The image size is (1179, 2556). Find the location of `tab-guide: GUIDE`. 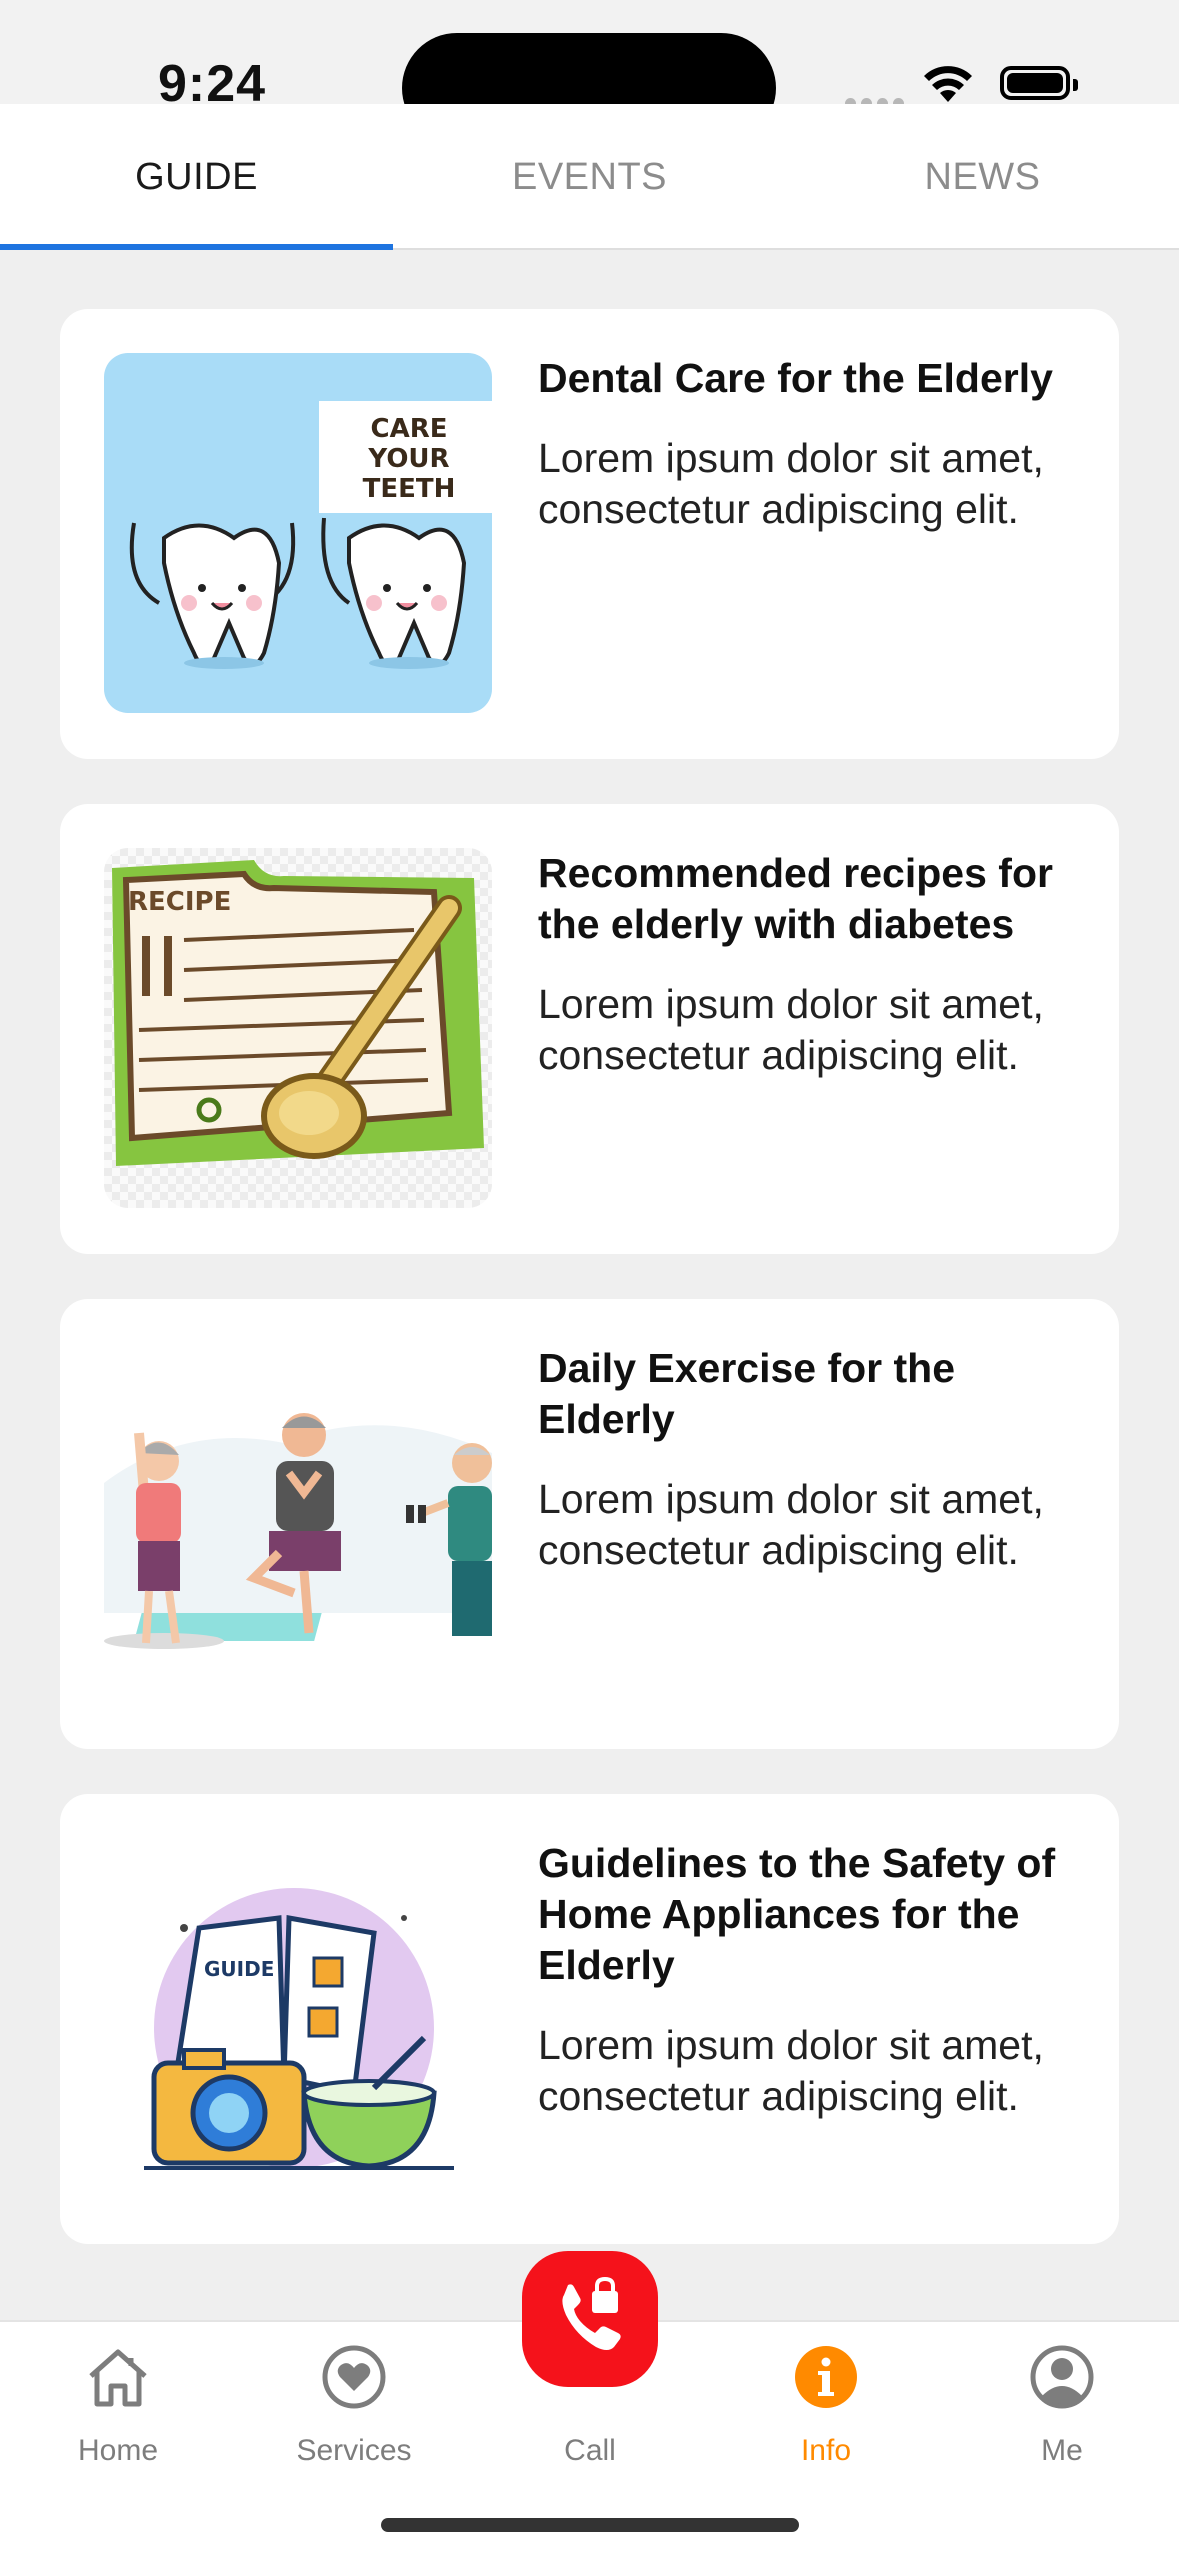

tab-guide: GUIDE is located at coordinates (196, 176).